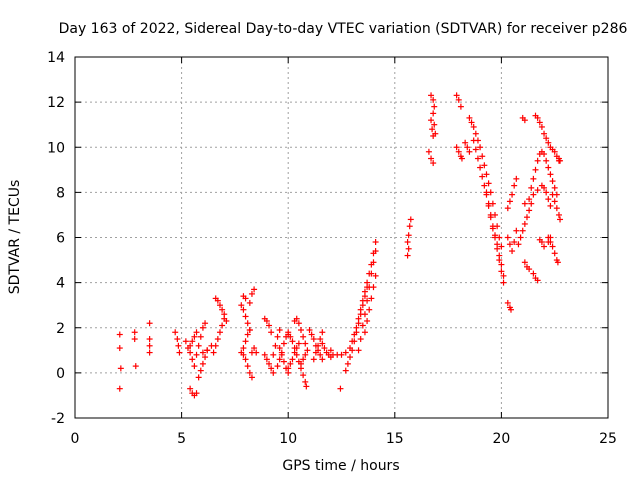 This screenshot has width=640, height=480. I want to click on y-tick-label: 10, so click(56, 148).